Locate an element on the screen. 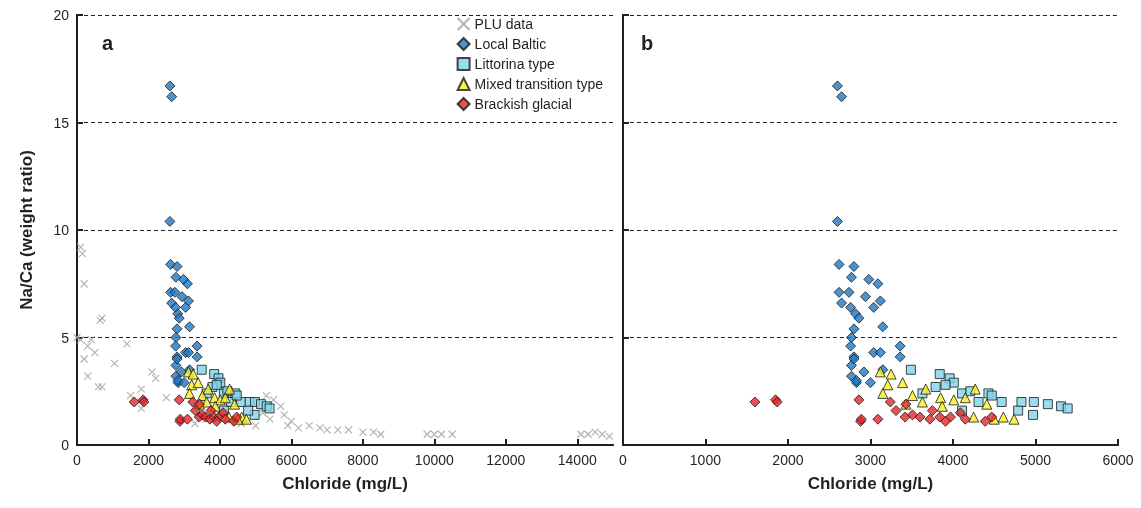 The height and width of the screenshot is (508, 1141). text: a is located at coordinates (108, 43).